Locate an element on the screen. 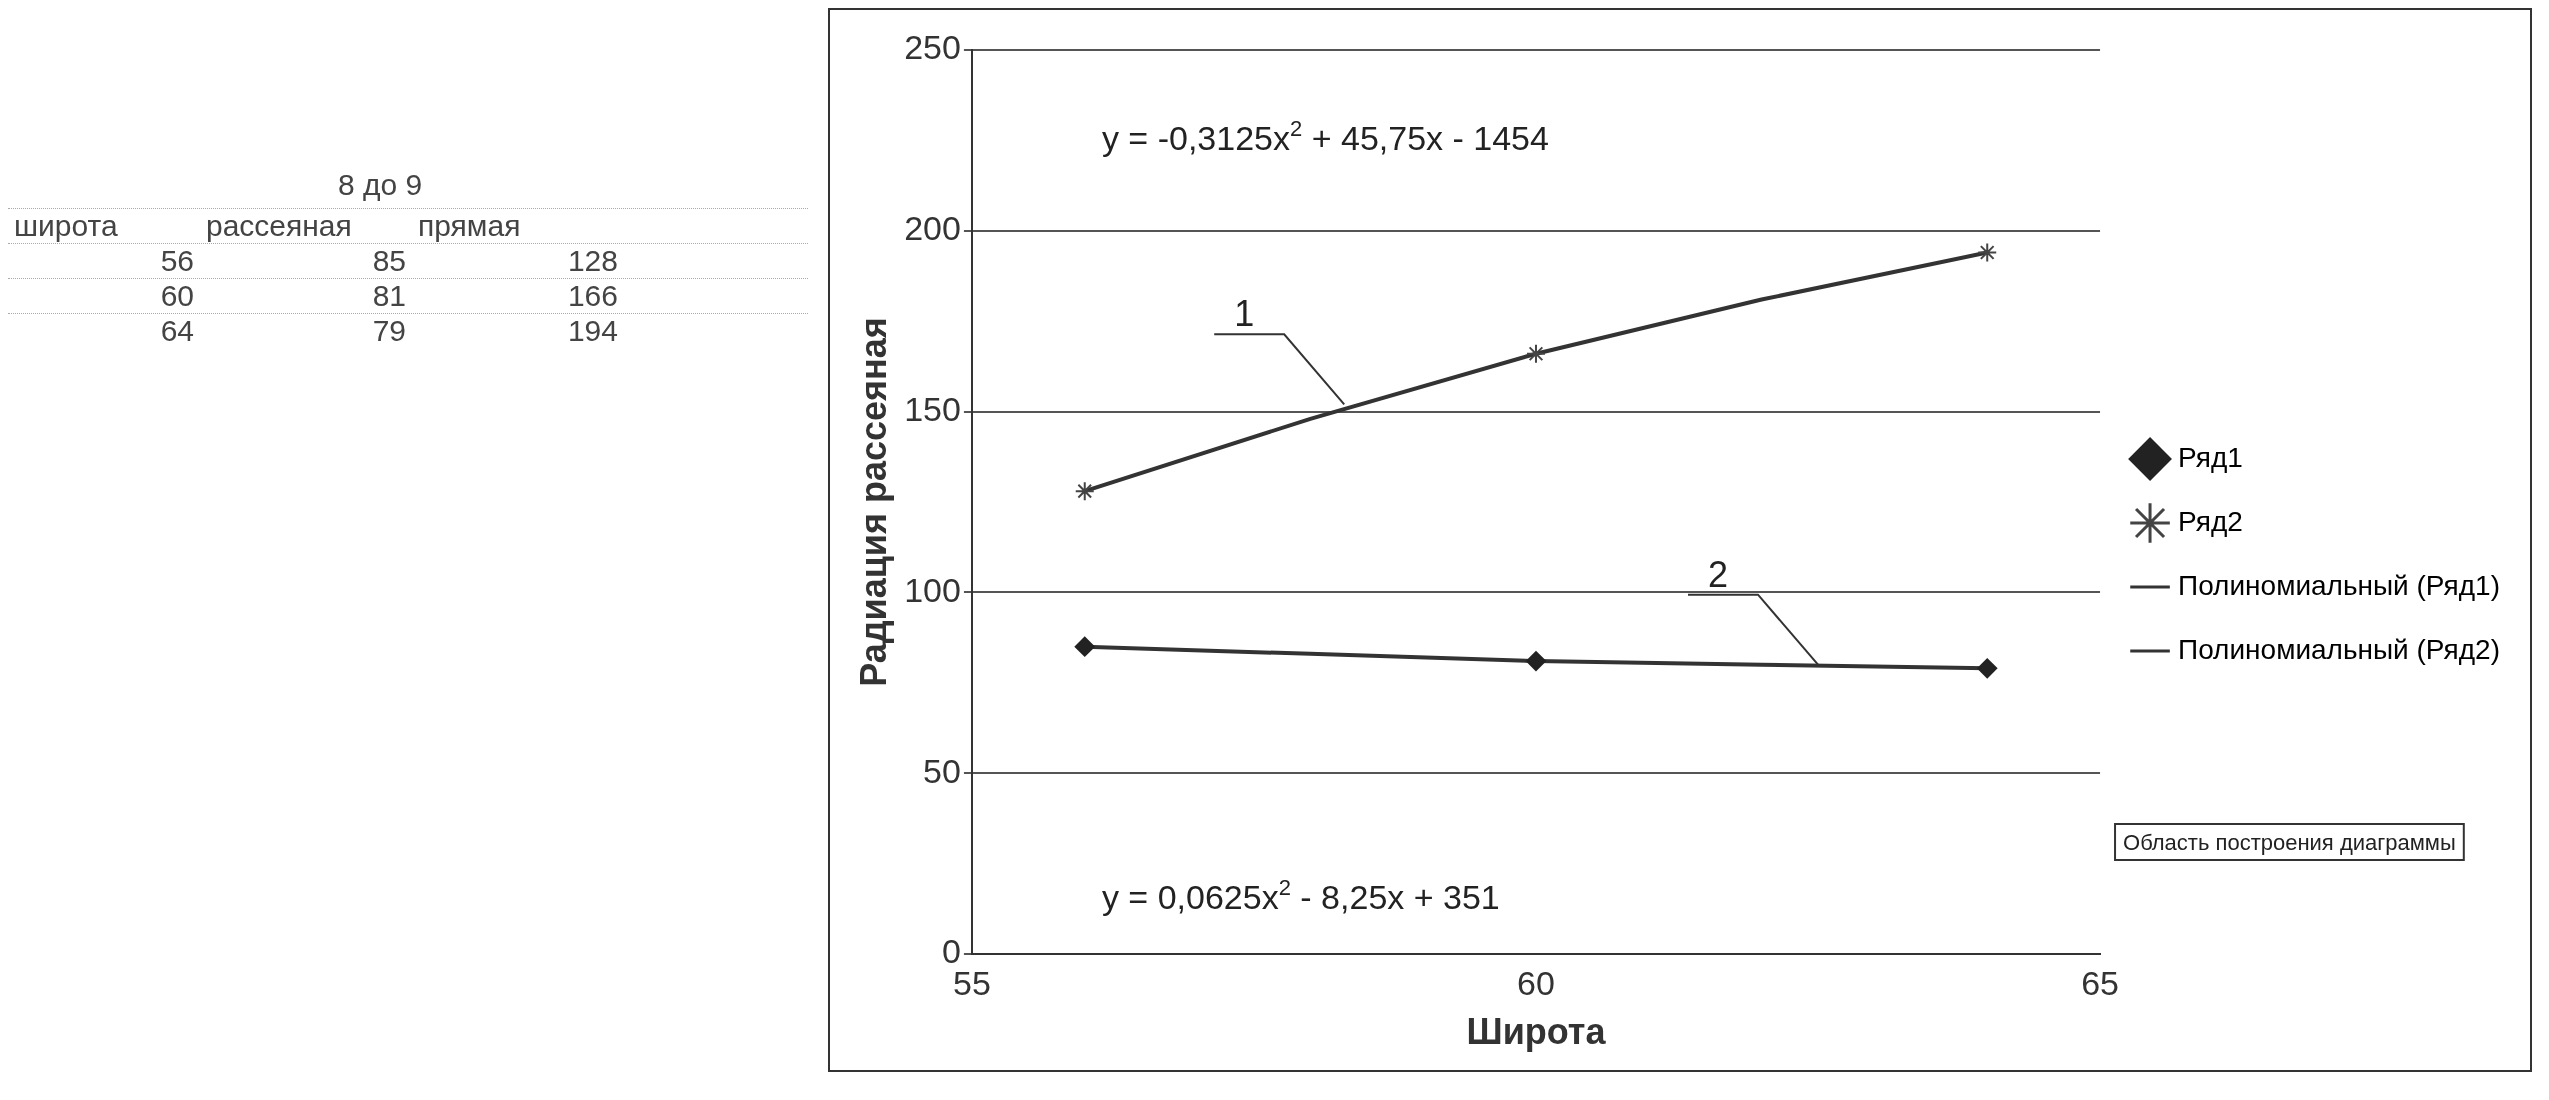 This screenshot has height=1100, width=2549. x-tick-label: 65 is located at coordinates (2100, 982).